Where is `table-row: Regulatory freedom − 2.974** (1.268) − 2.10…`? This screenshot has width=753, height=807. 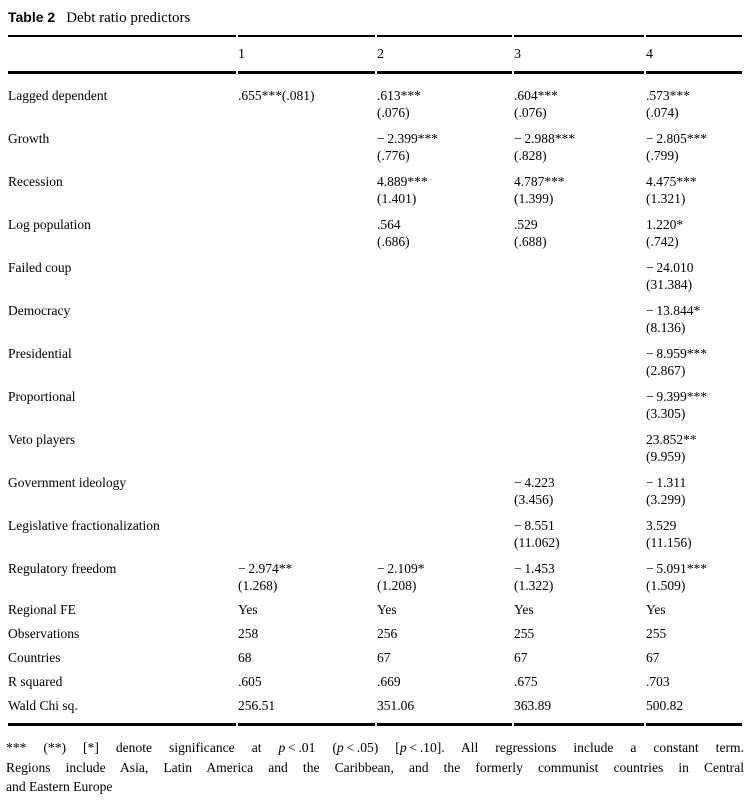
table-row: Regulatory freedom − 2.974** (1.268) − 2.10… is located at coordinates (375, 572).